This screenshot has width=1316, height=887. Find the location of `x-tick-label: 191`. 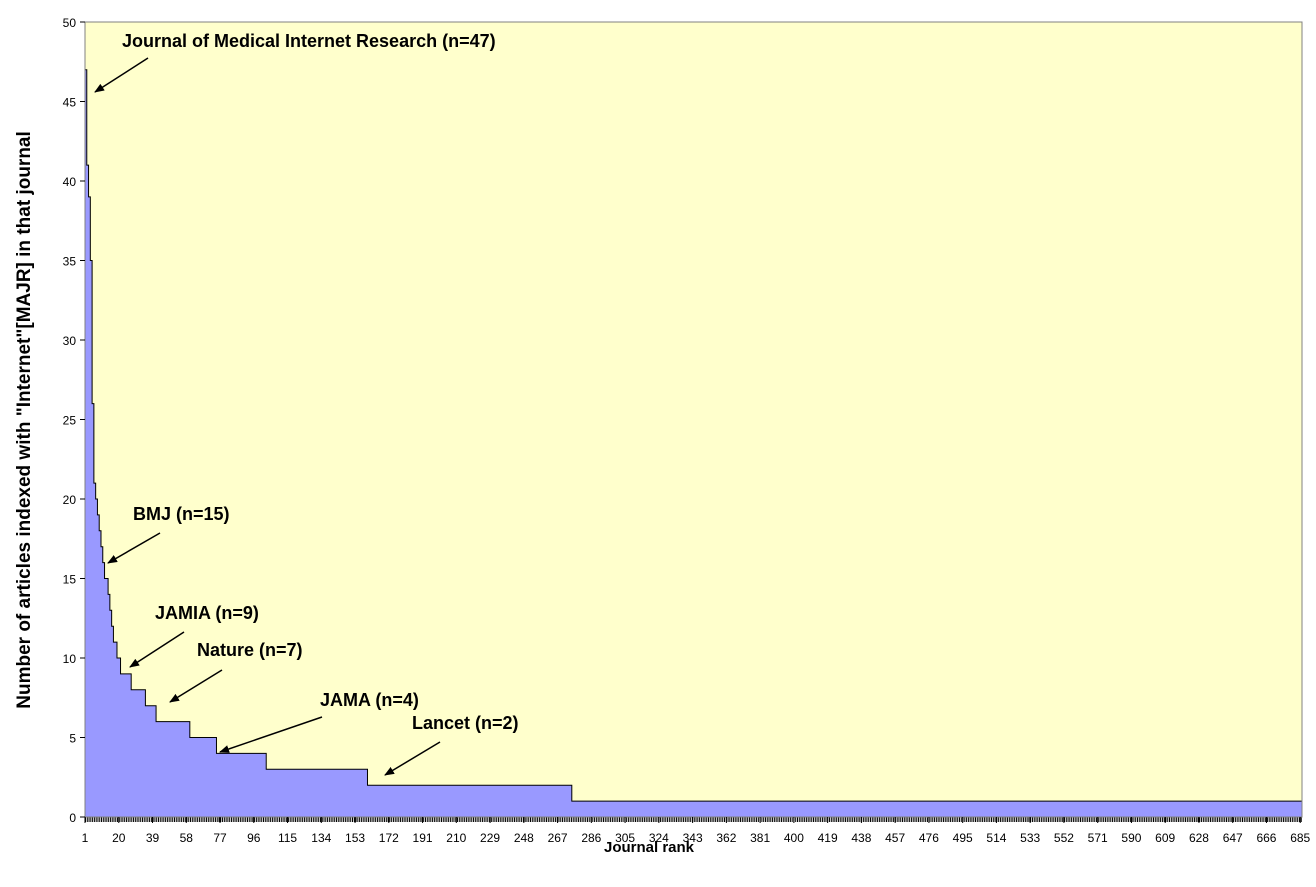

x-tick-label: 191 is located at coordinates (423, 838).